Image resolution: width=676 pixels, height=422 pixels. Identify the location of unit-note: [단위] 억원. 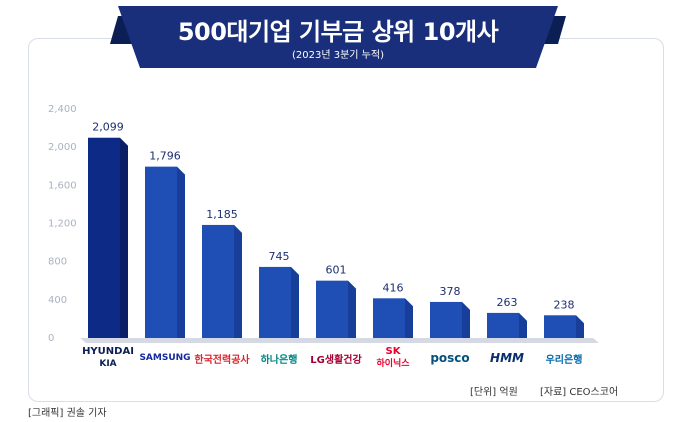
(494, 392).